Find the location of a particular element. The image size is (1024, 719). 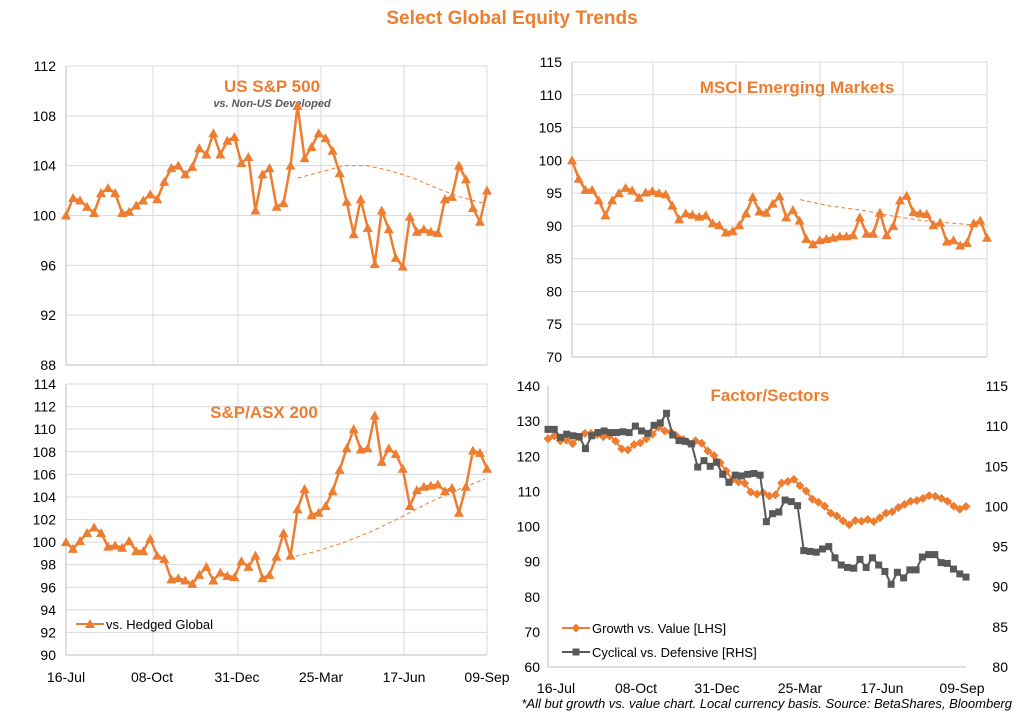

y-tick-label: 70 is located at coordinates (554, 357).